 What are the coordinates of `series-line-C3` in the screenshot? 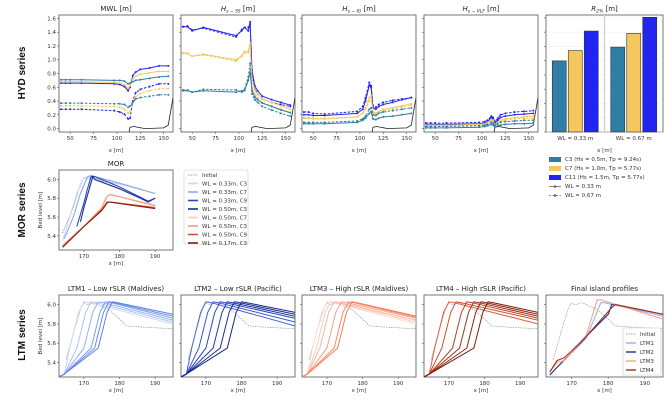 It's located at (236, 92).